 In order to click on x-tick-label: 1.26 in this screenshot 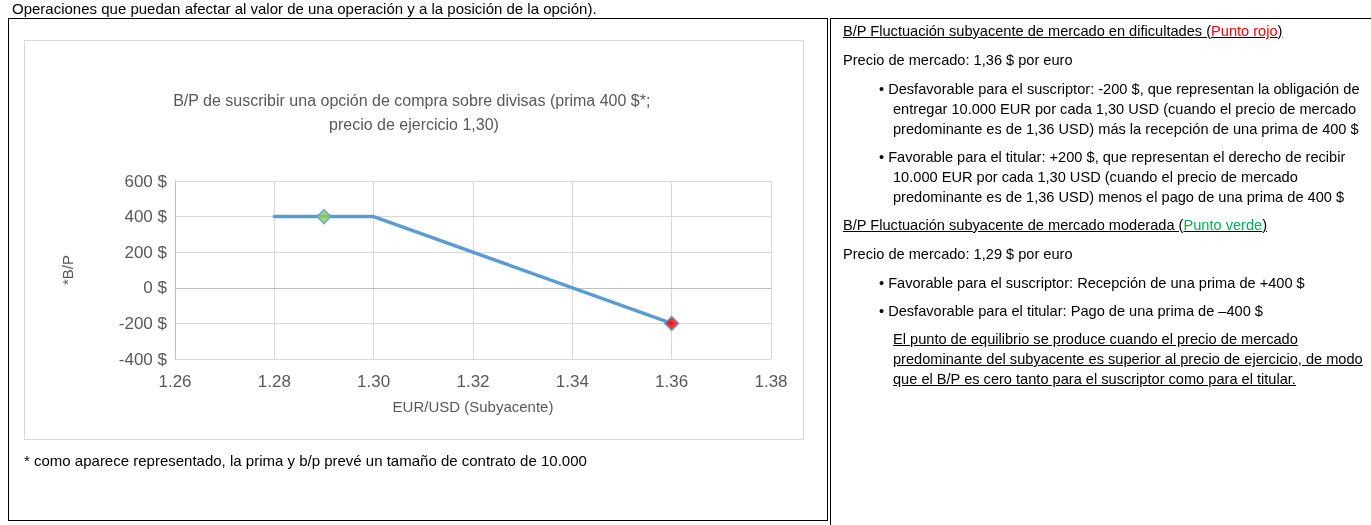, I will do `click(175, 381)`.